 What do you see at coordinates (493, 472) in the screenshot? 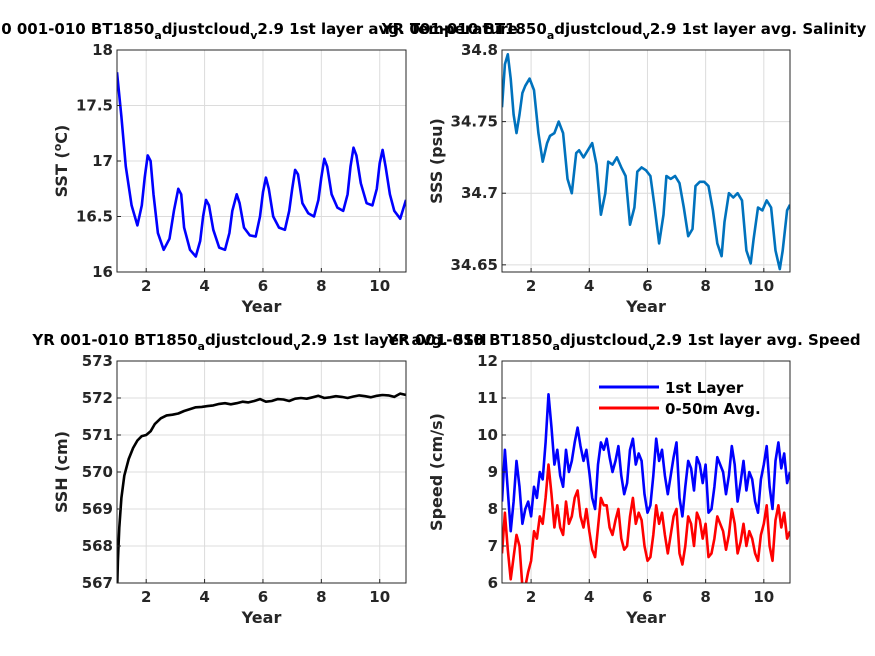
I see `y-tick-label: 9` at bounding box center [493, 472].